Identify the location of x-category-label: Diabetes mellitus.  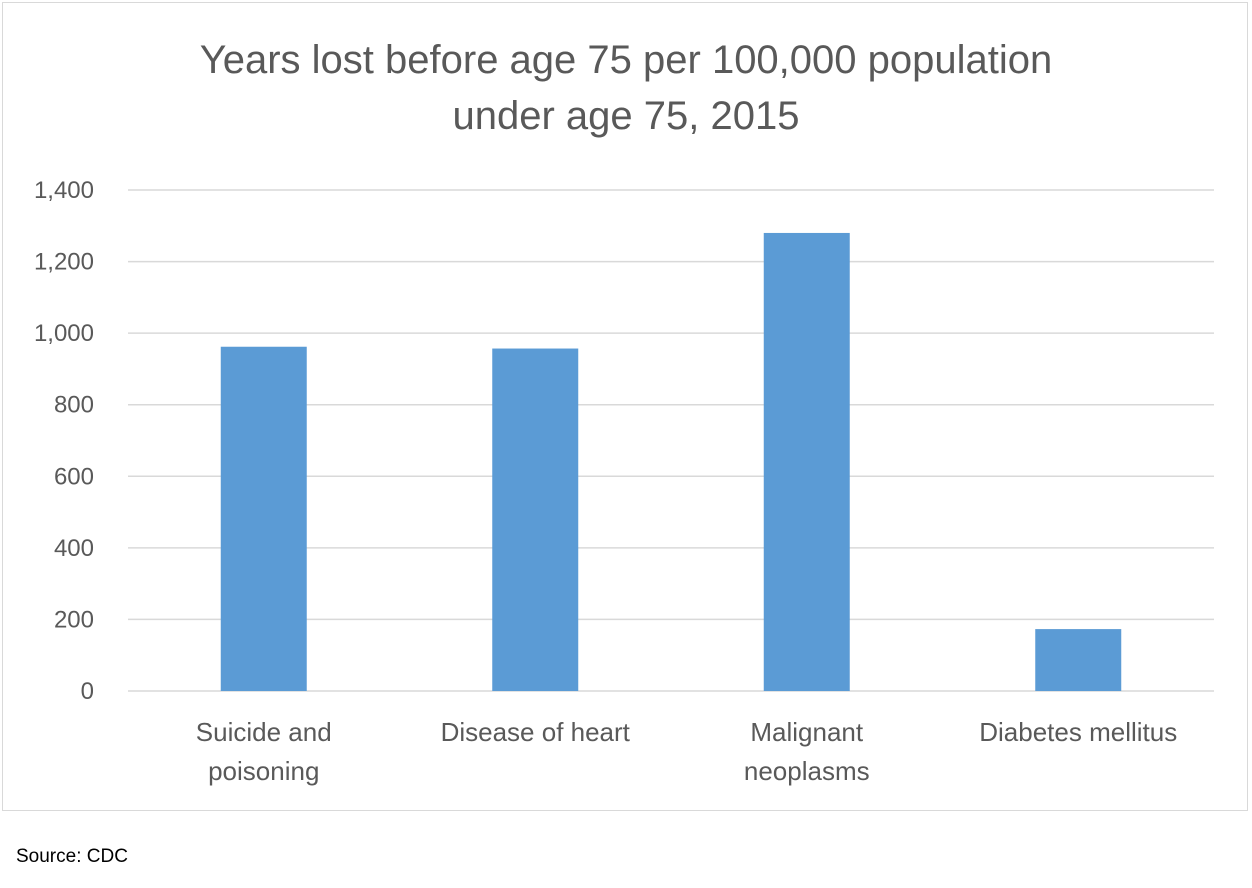
(1078, 732).